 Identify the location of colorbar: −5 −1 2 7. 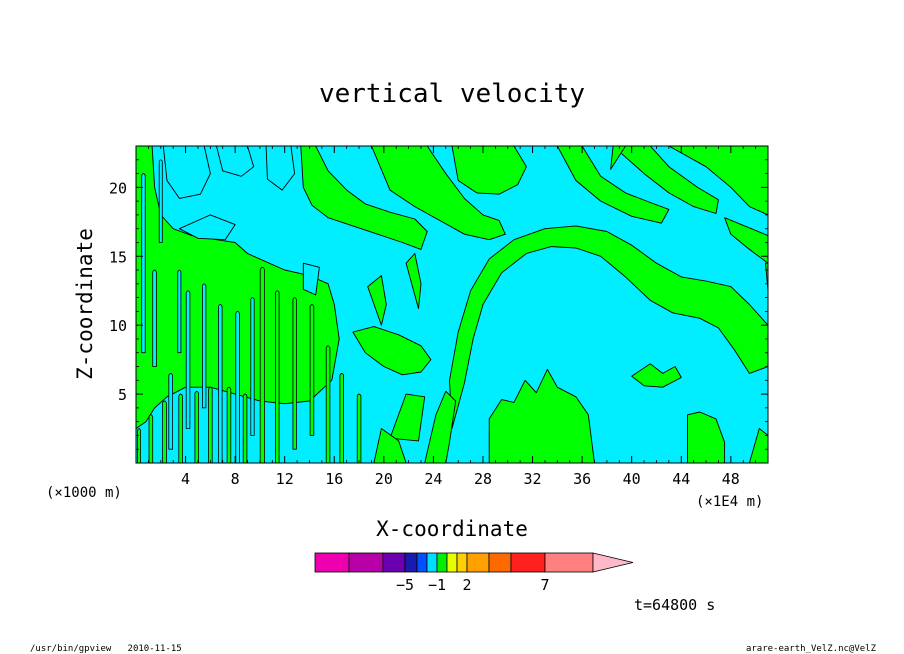
(474, 573).